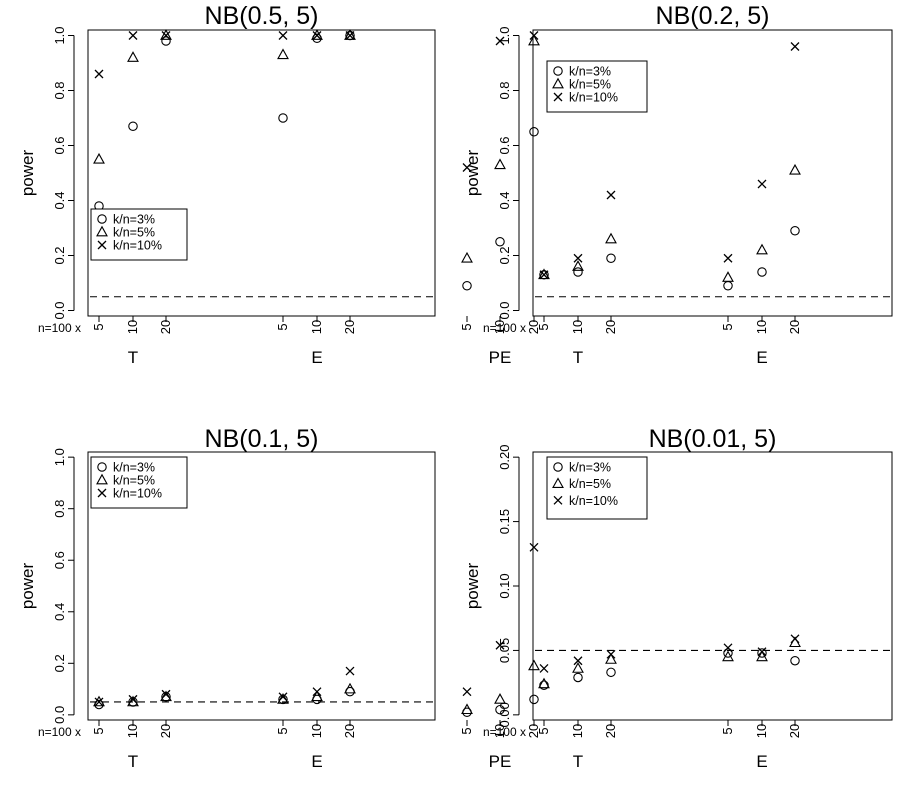  Describe the element at coordinates (504, 650) in the screenshot. I see `y-tick-label: 0.05` at that location.